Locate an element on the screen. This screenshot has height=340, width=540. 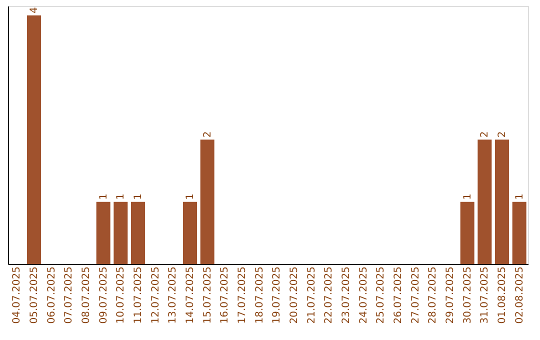
x-tick-label: 30.07.2025 is located at coordinates (468, 295).